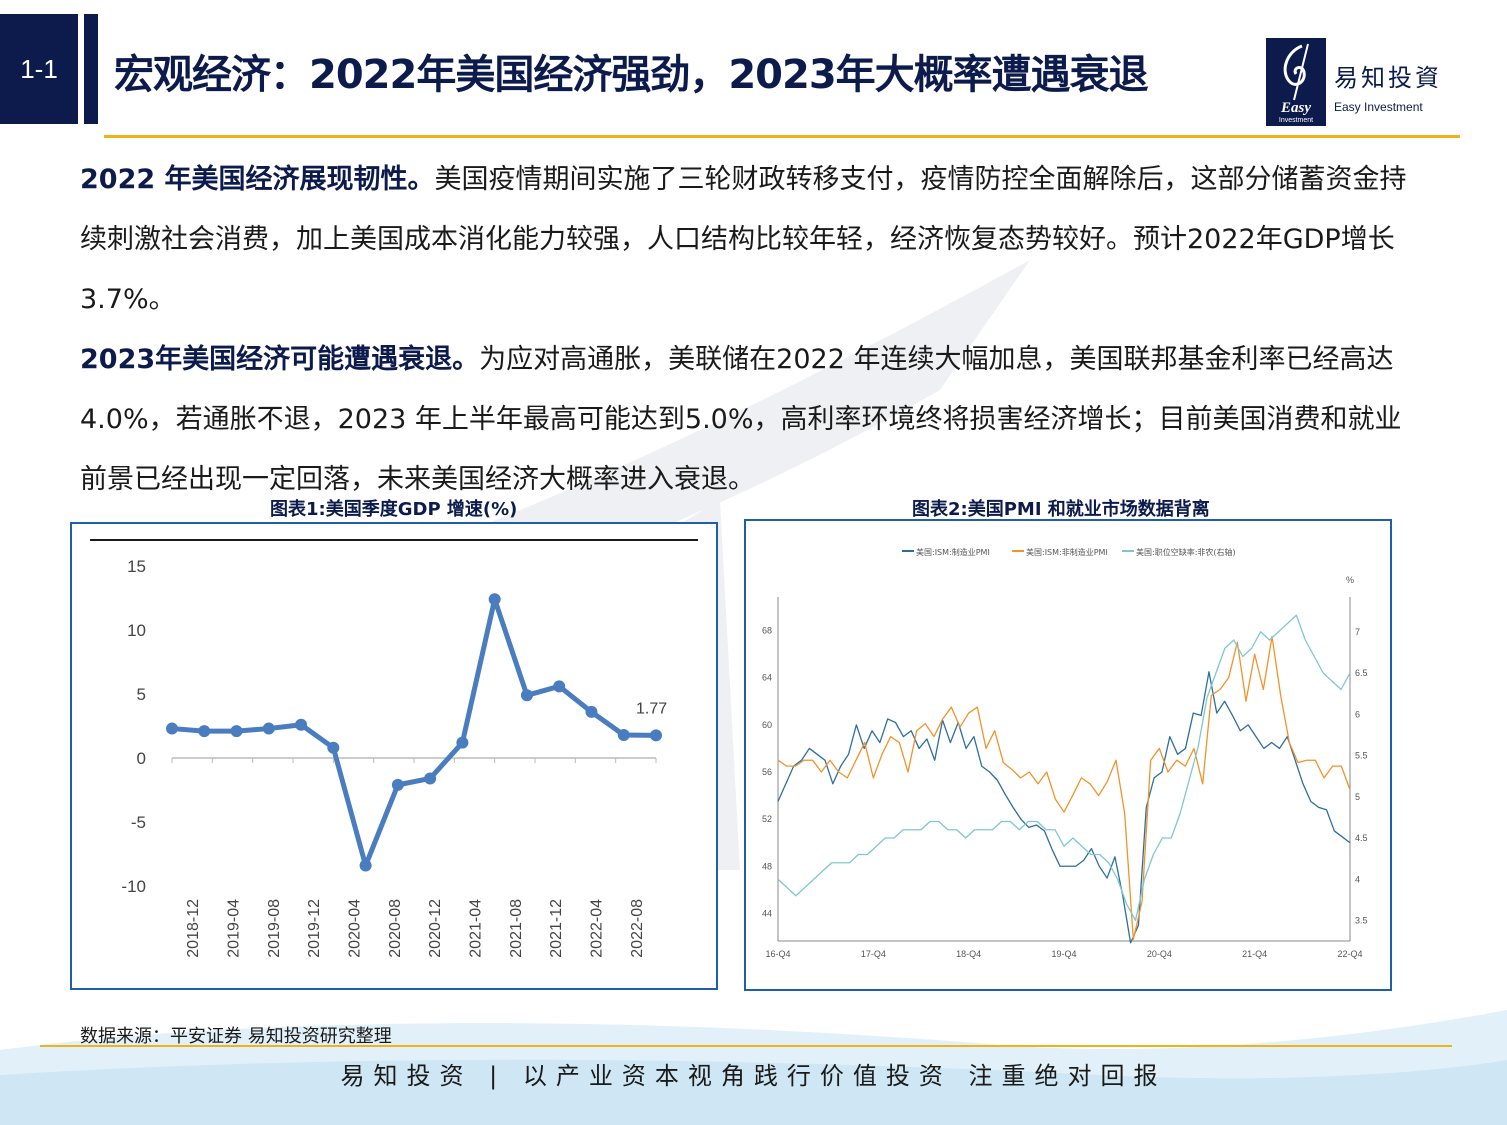 The width and height of the screenshot is (1507, 1125). What do you see at coordinates (1063, 954) in the screenshot?
I see `chart2-x-tick-label: 19-Q4` at bounding box center [1063, 954].